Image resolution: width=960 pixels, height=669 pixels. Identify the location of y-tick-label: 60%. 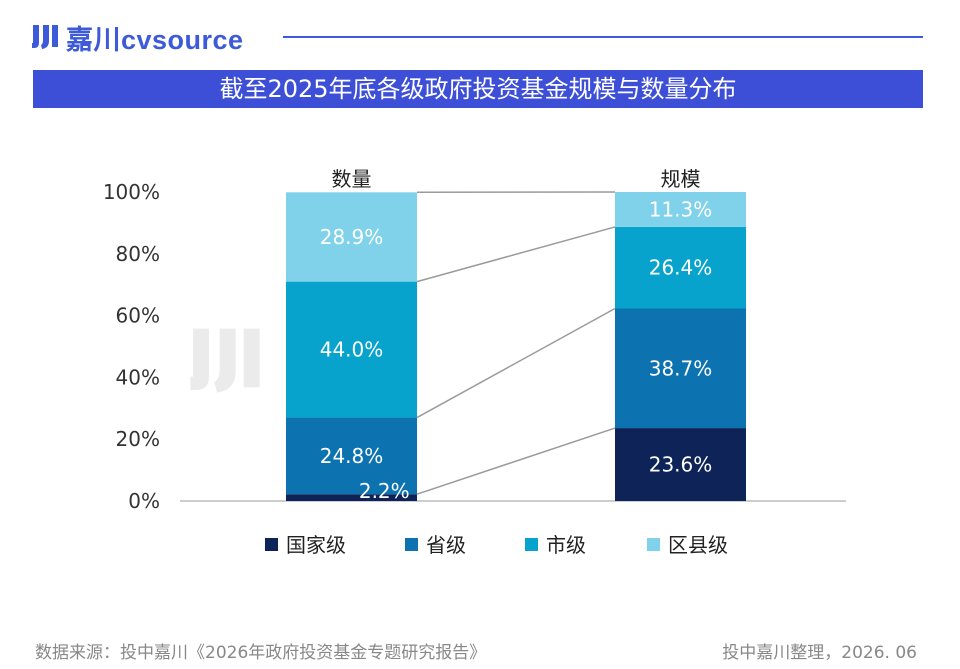
(138, 316).